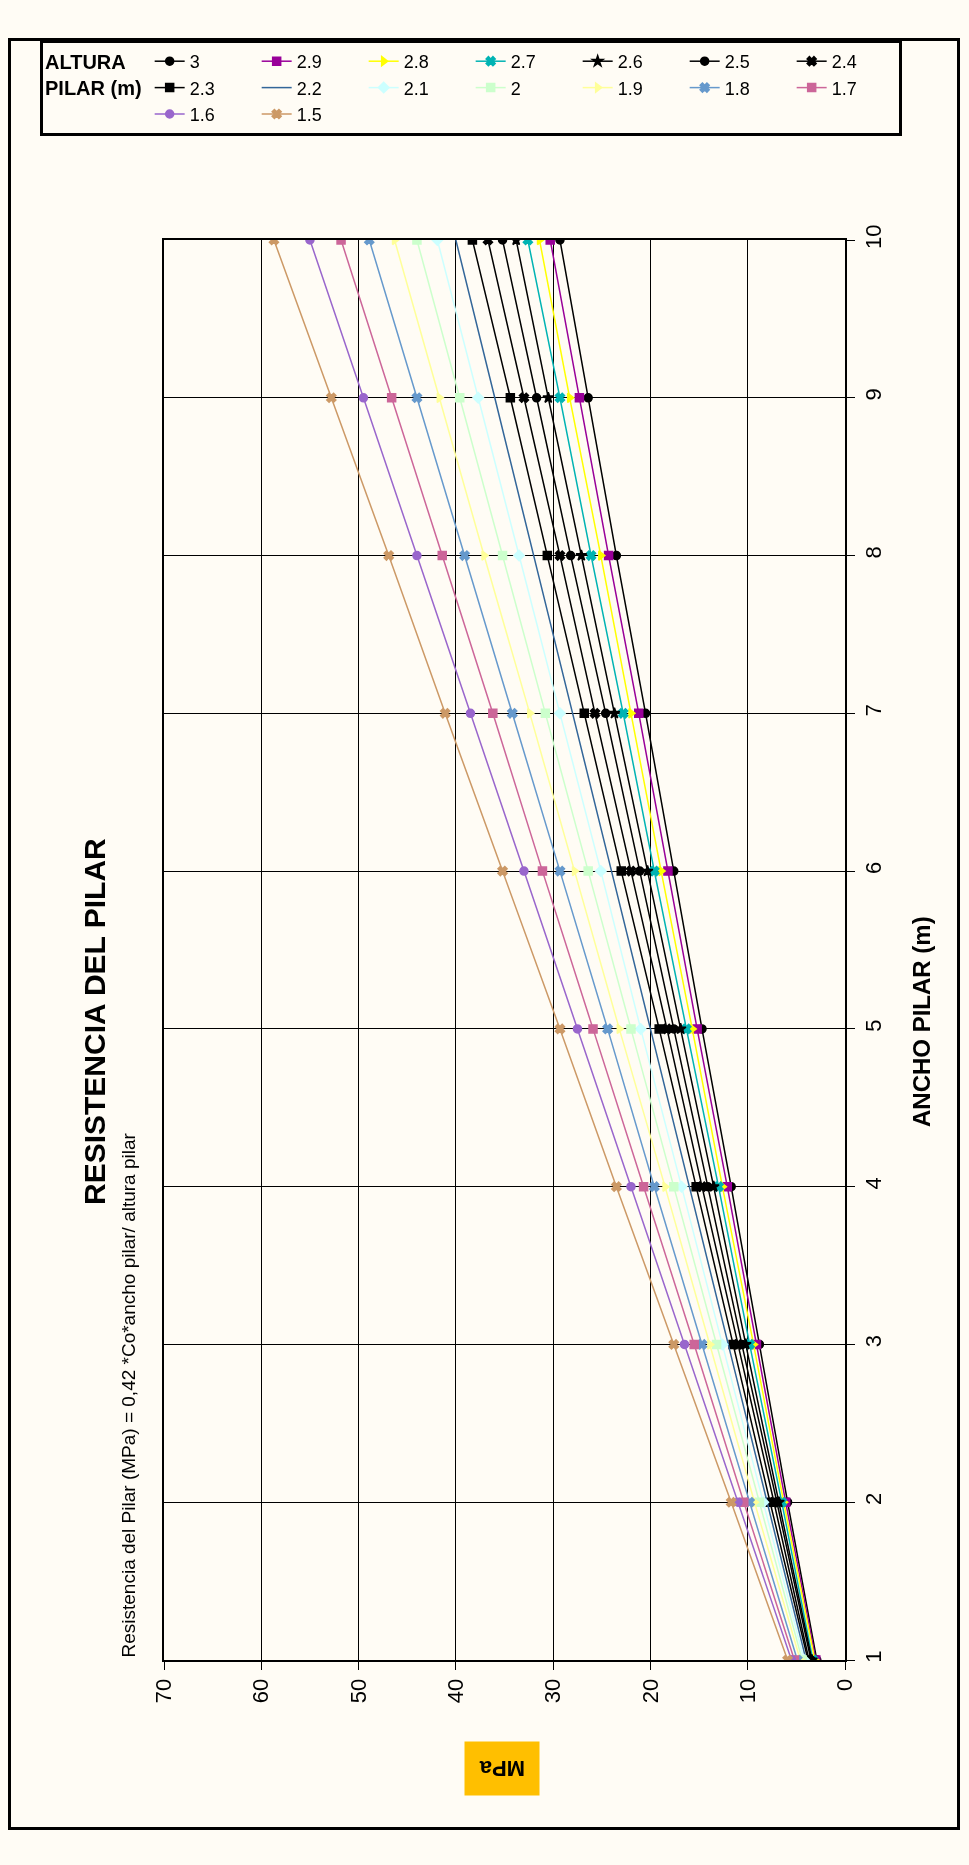 The height and width of the screenshot is (1865, 969). I want to click on y-tick-label: 6, so click(874, 867).